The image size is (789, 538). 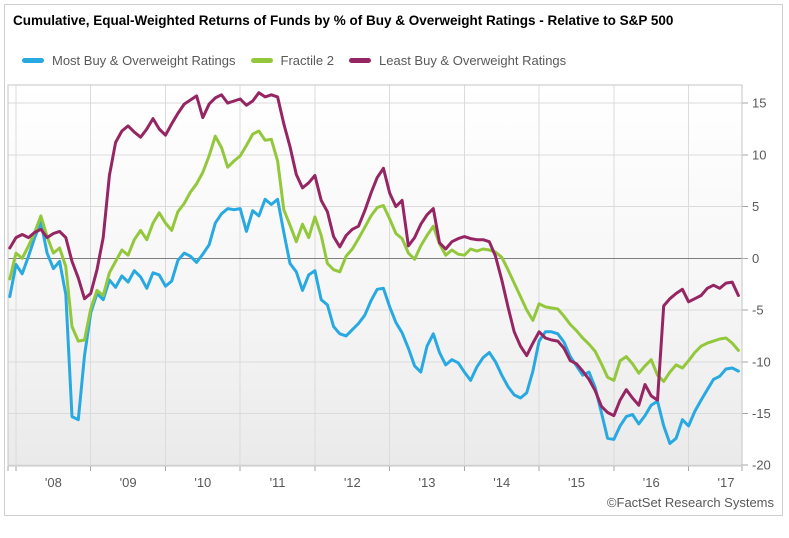 I want to click on legend-item-1: Fractile 2, so click(x=292, y=60).